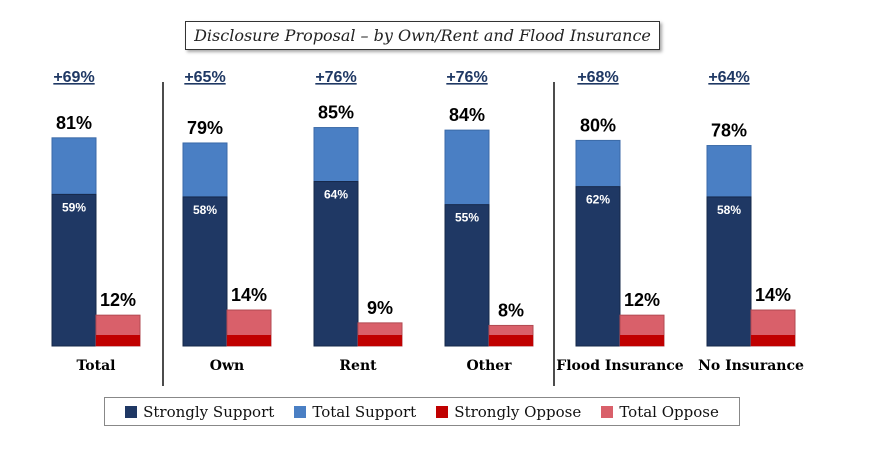 Image resolution: width=875 pixels, height=467 pixels. Describe the element at coordinates (205, 210) in the screenshot. I see `label-strongly-support-own: 58%` at that location.